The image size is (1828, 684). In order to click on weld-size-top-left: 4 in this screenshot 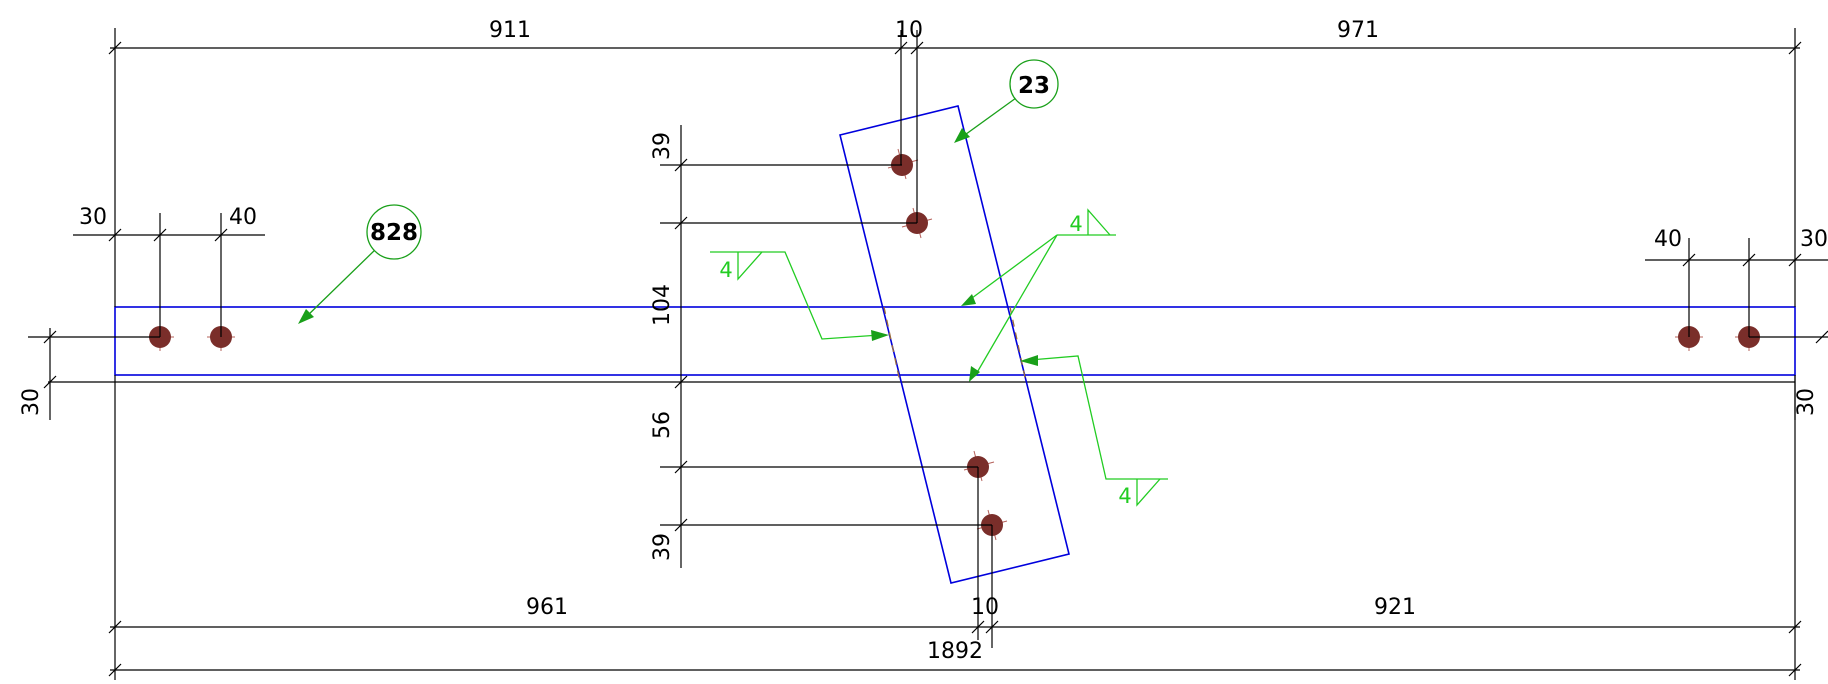, I will do `click(725, 270)`.